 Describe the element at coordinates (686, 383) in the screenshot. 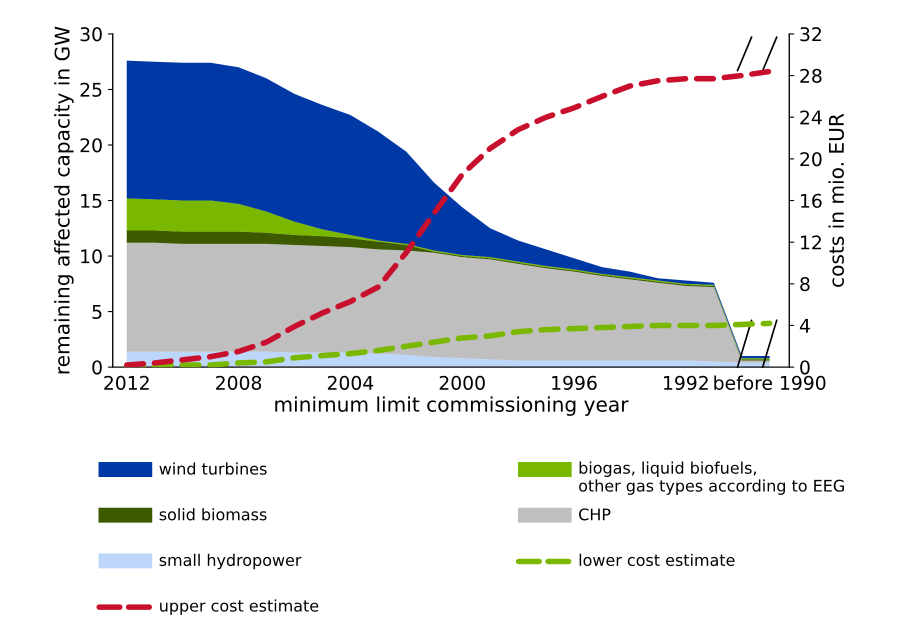

I see `x-tick-label: 1992` at that location.